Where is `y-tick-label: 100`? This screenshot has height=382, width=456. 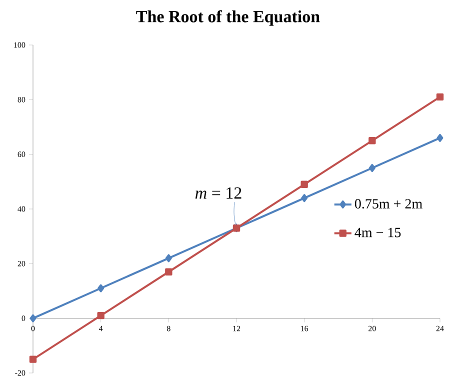
y-tick-label: 100 is located at coordinates (20, 45).